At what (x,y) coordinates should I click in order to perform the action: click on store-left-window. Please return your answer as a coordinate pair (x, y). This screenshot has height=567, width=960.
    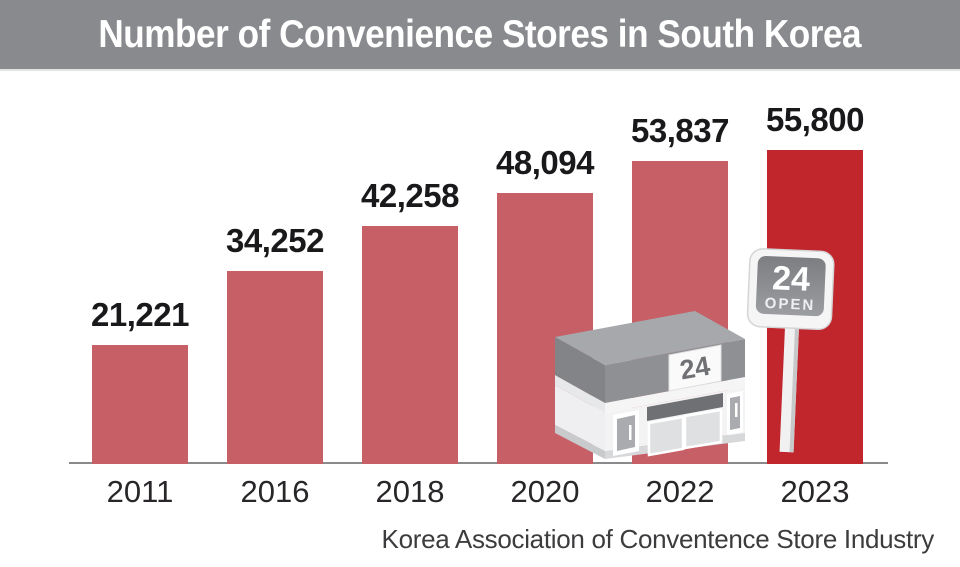
    Looking at the image, I should click on (626, 433).